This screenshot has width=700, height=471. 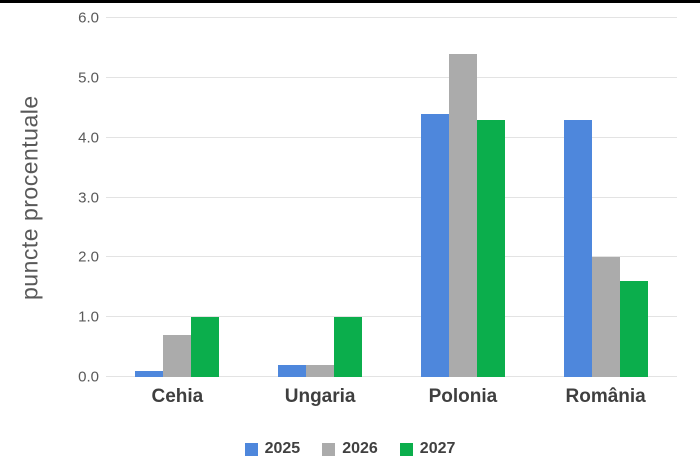 I want to click on bar-2026-România, so click(x=605, y=317).